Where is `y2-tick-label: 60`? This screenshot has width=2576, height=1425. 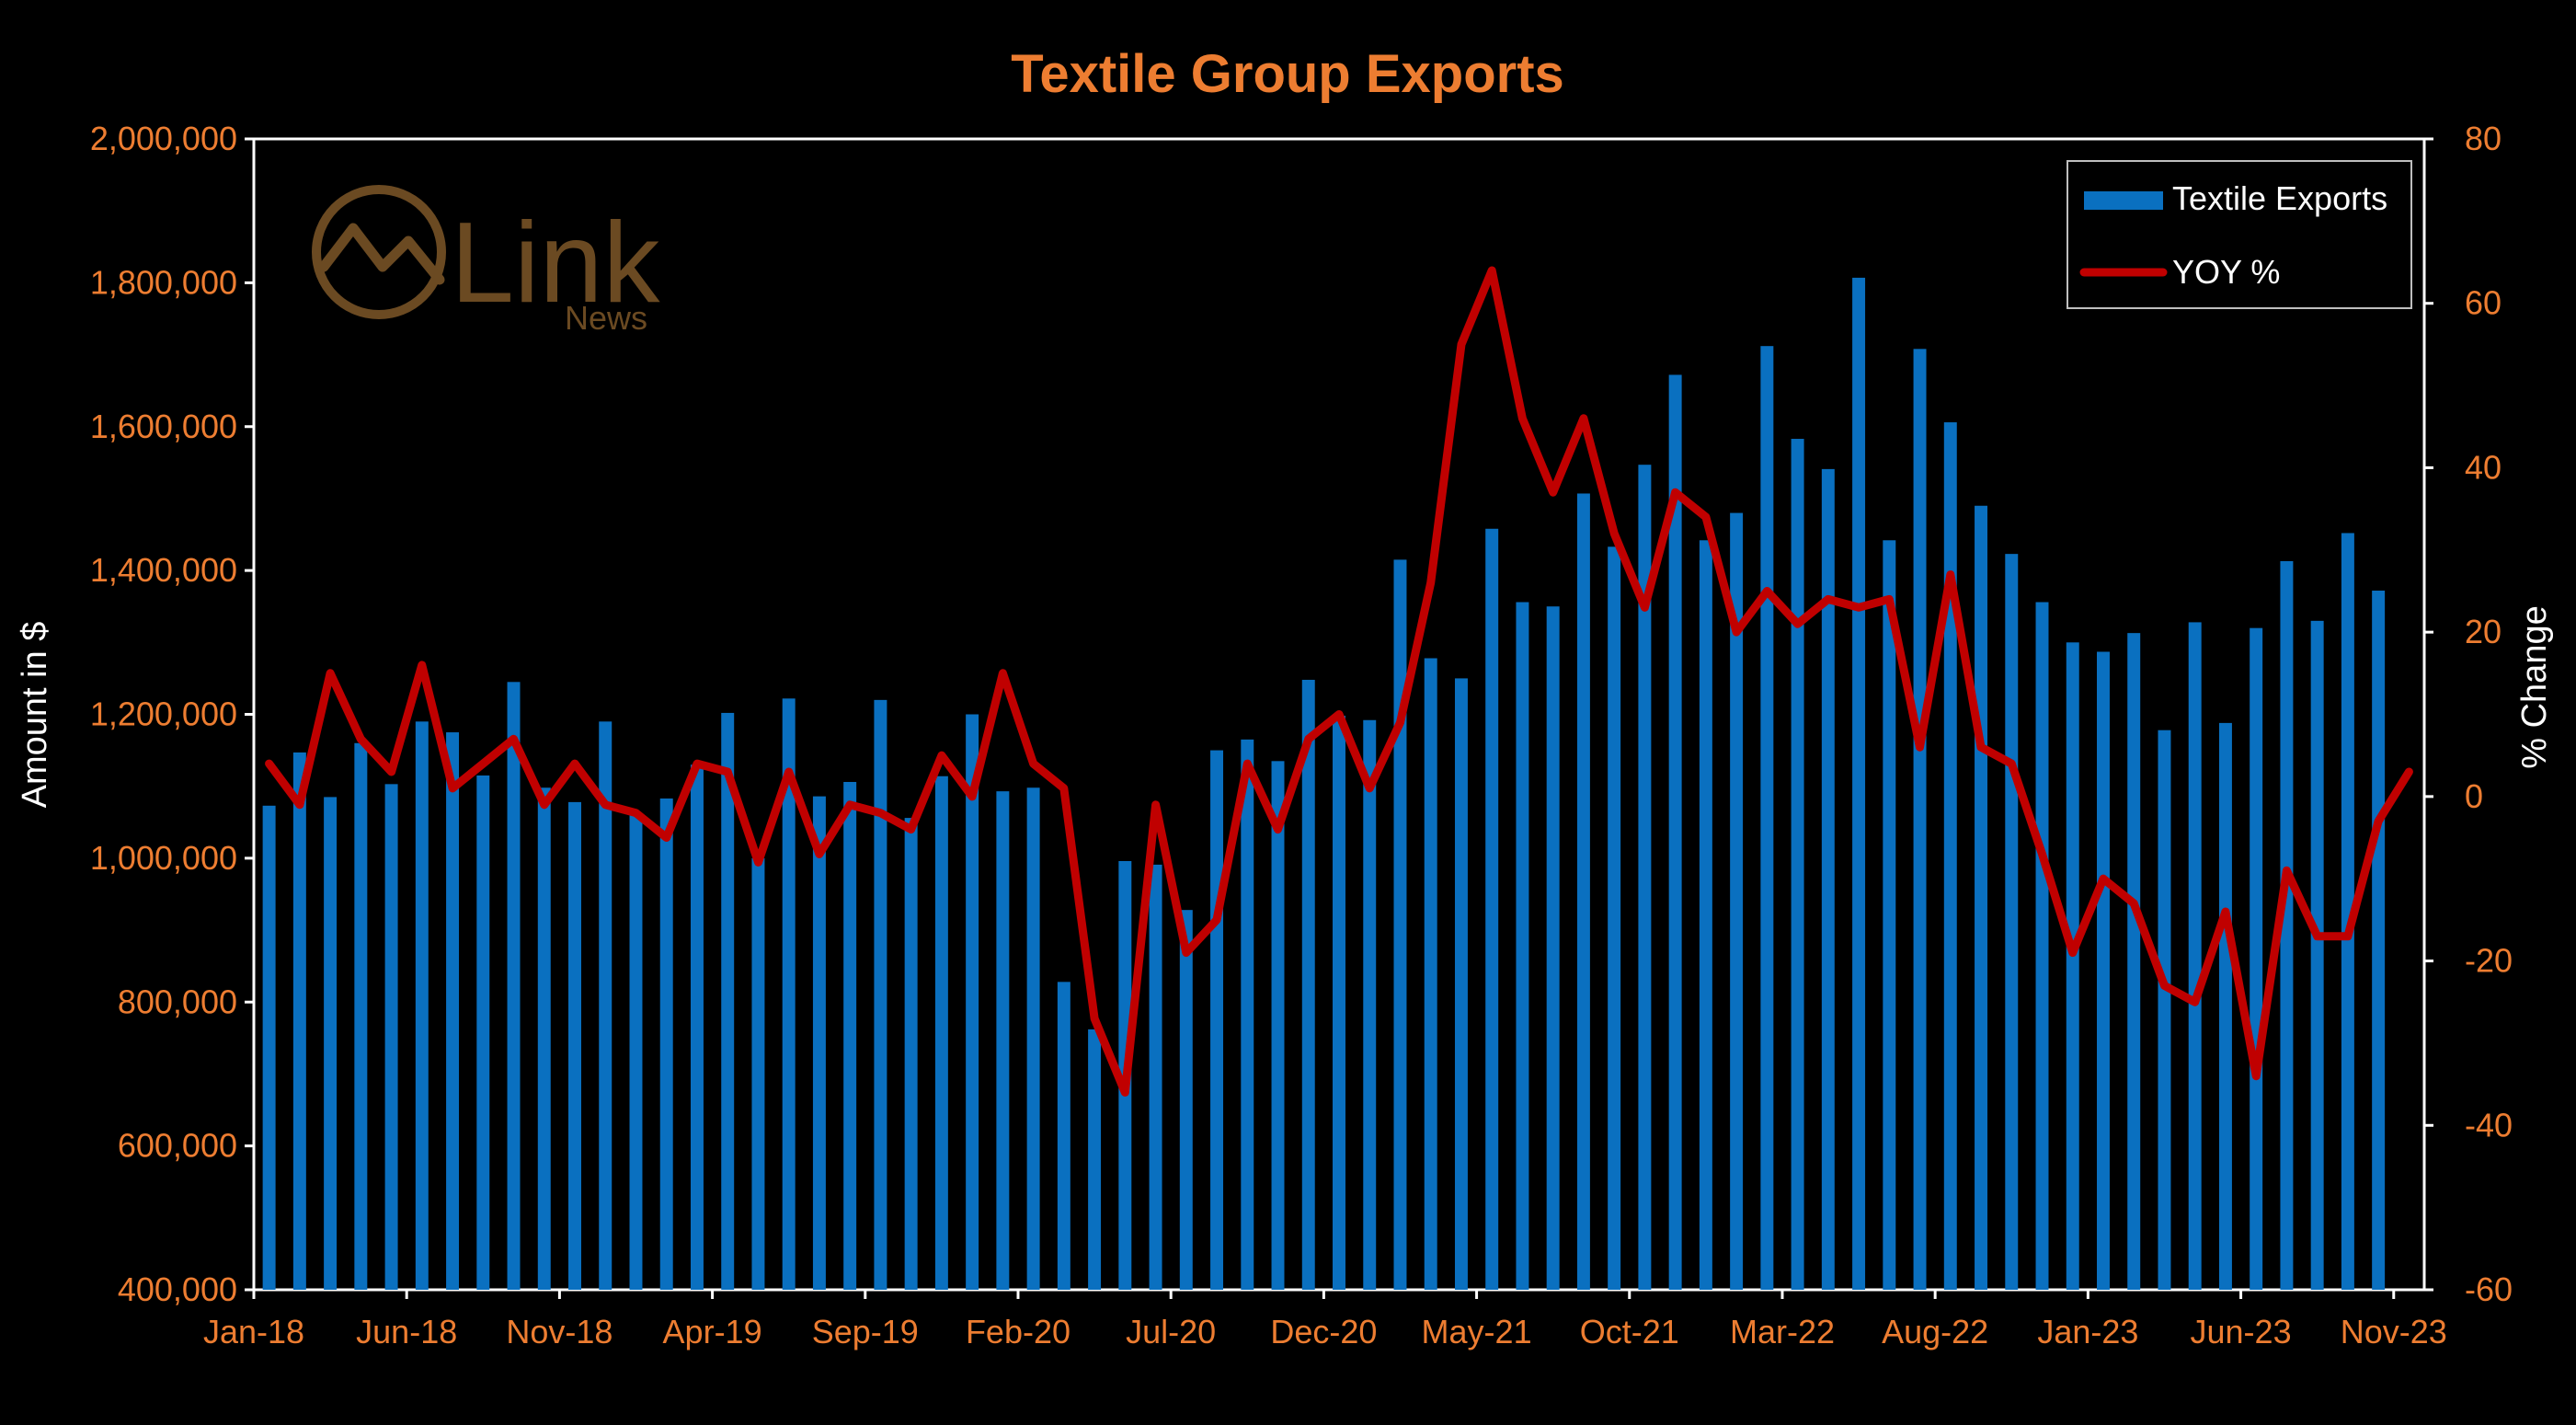
y2-tick-label: 60 is located at coordinates (2483, 303).